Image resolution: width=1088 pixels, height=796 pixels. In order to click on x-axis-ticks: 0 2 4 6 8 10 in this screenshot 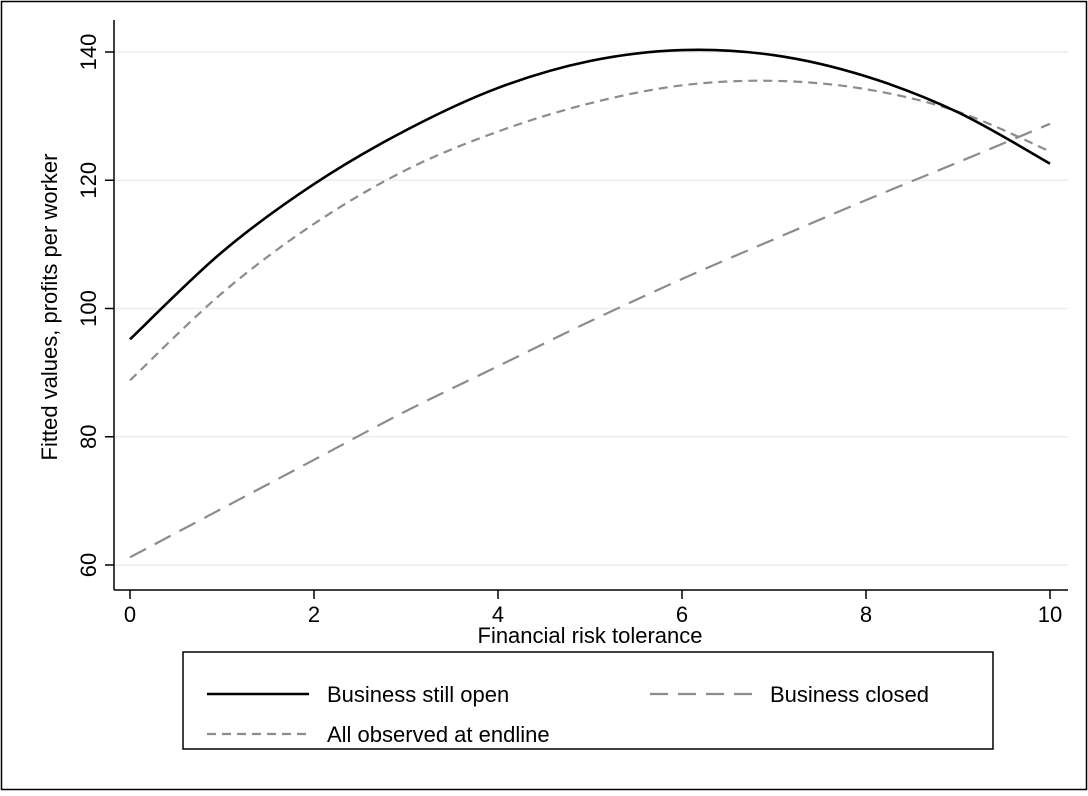, I will do `click(593, 608)`.